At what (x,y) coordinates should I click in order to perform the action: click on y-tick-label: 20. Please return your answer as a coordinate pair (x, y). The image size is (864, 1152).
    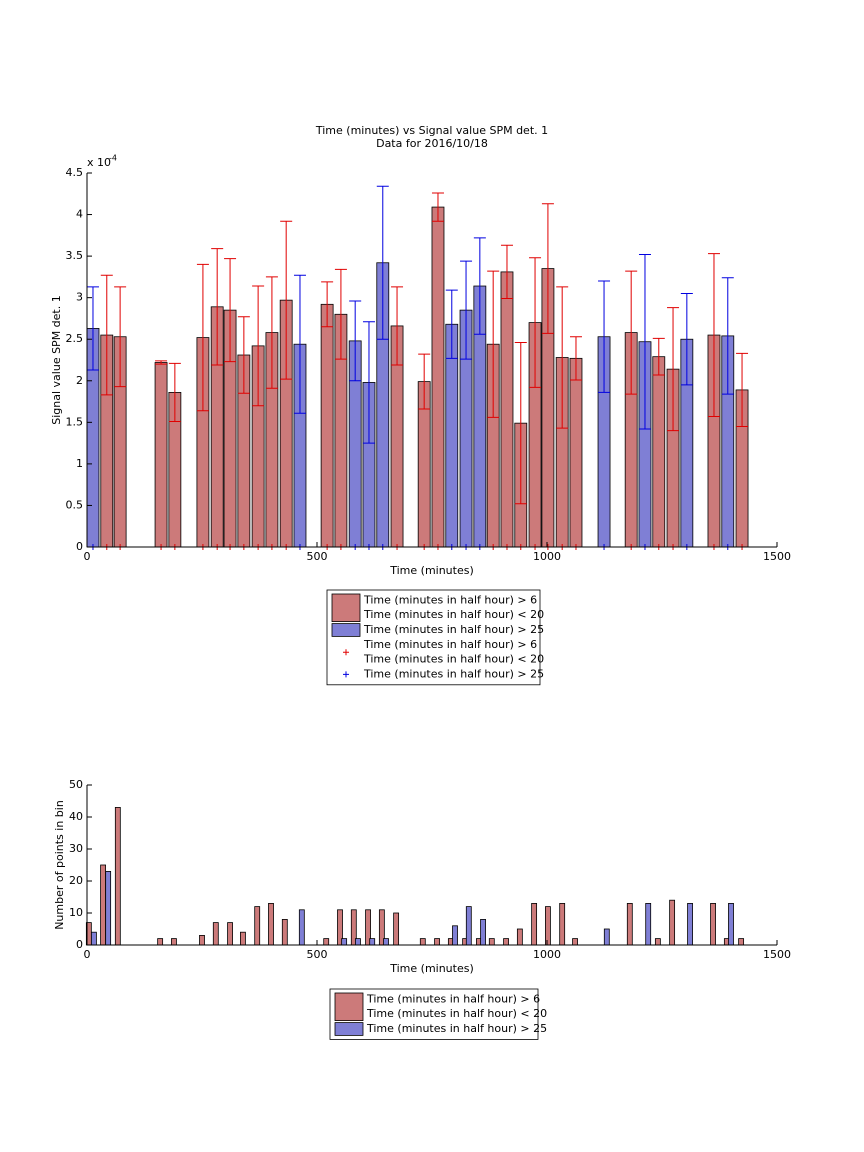
    Looking at the image, I should click on (76, 880).